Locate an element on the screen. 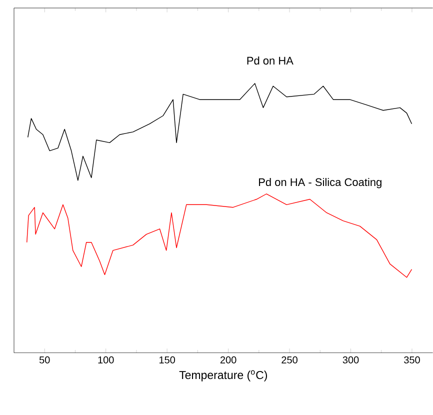 The width and height of the screenshot is (433, 415). x-tick-label: 100 is located at coordinates (106, 360).